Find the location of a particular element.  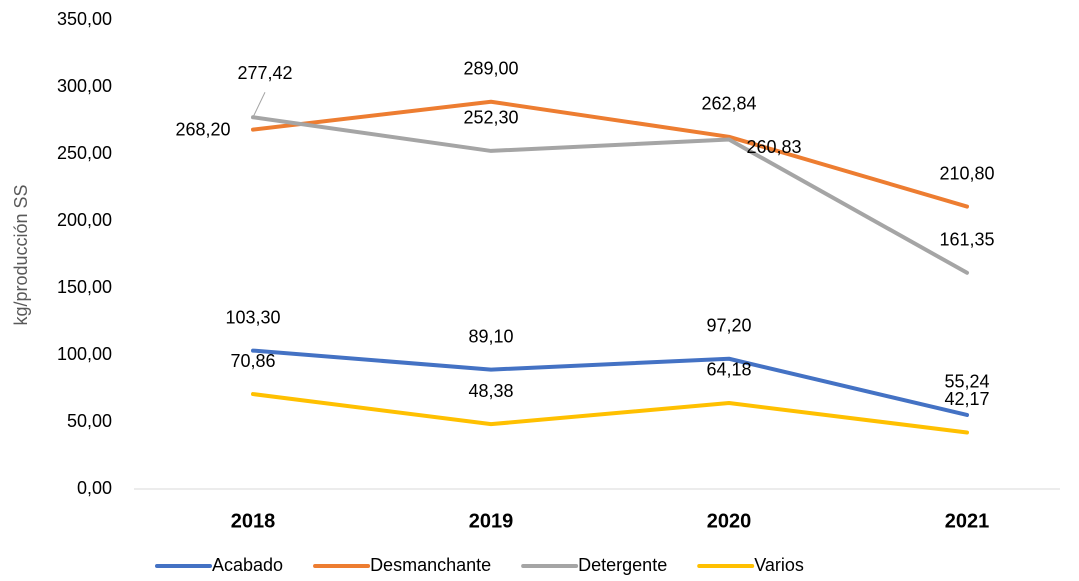

y-tick-label: 100,00 is located at coordinates (84, 354).